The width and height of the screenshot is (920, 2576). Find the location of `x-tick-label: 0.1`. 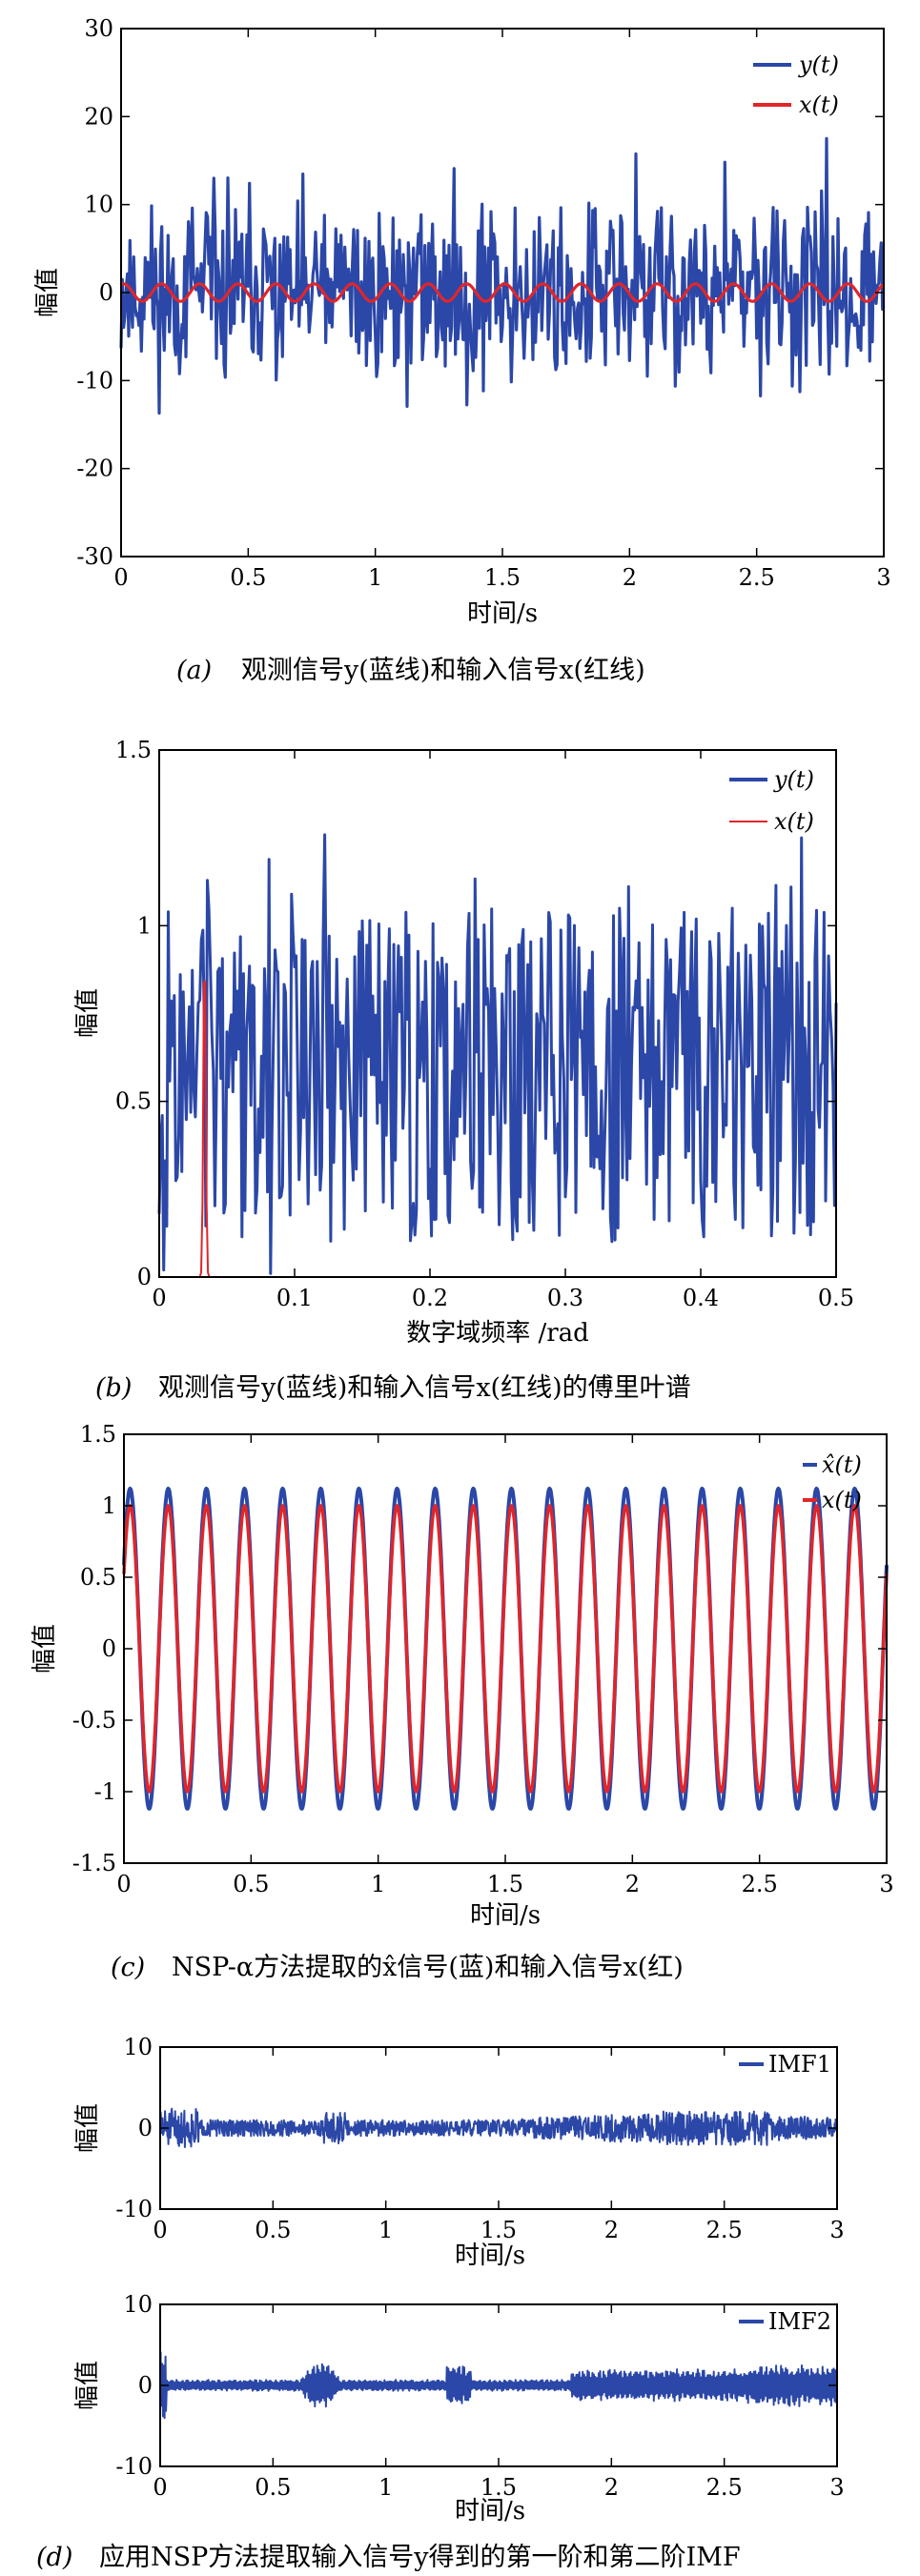

x-tick-label: 0.1 is located at coordinates (294, 1298).